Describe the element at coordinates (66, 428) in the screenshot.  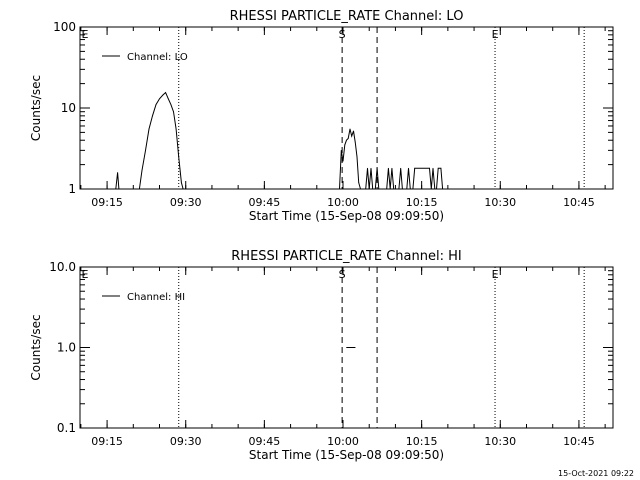
I see `y-tick-label: 0.1` at that location.